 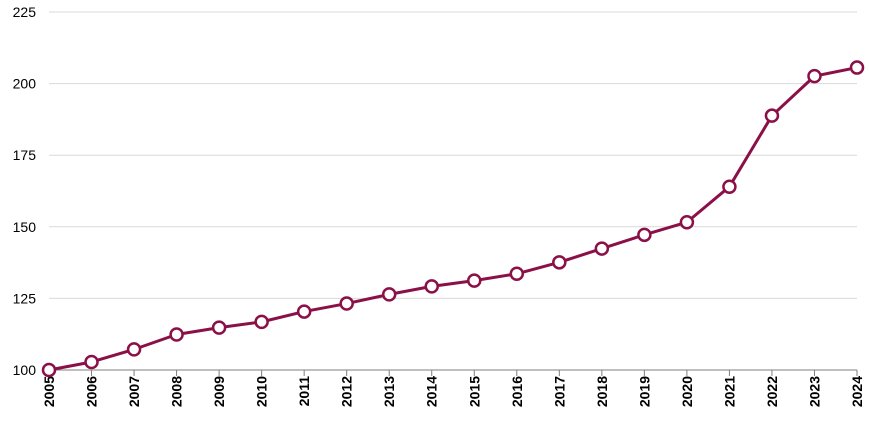 What do you see at coordinates (602, 391) in the screenshot?
I see `x-tick-label: 2018` at bounding box center [602, 391].